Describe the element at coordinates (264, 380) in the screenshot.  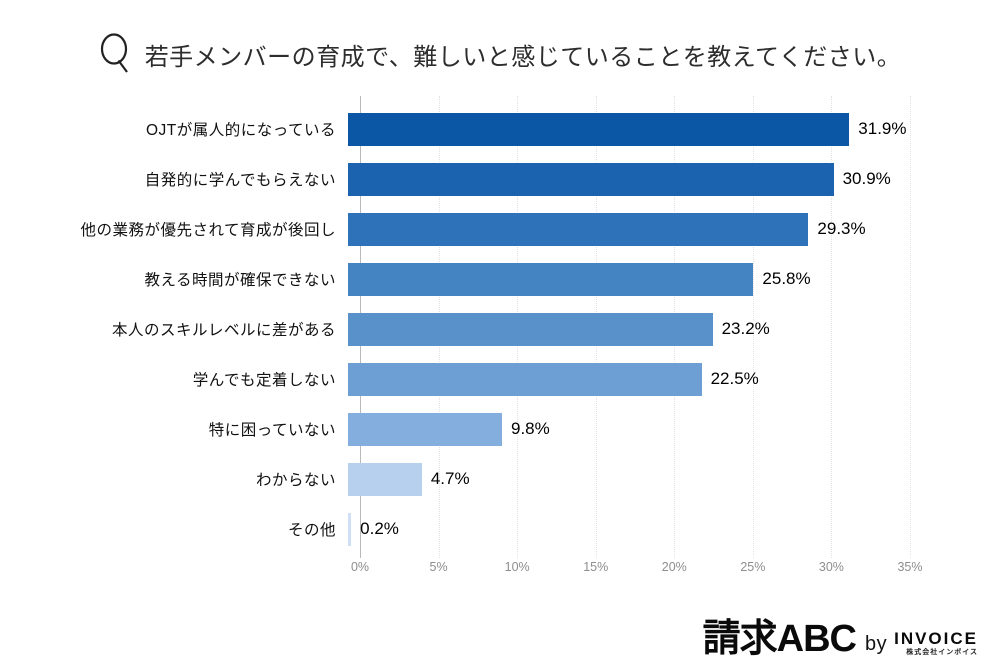
I see `category-label: 学んでも定着しない` at that location.